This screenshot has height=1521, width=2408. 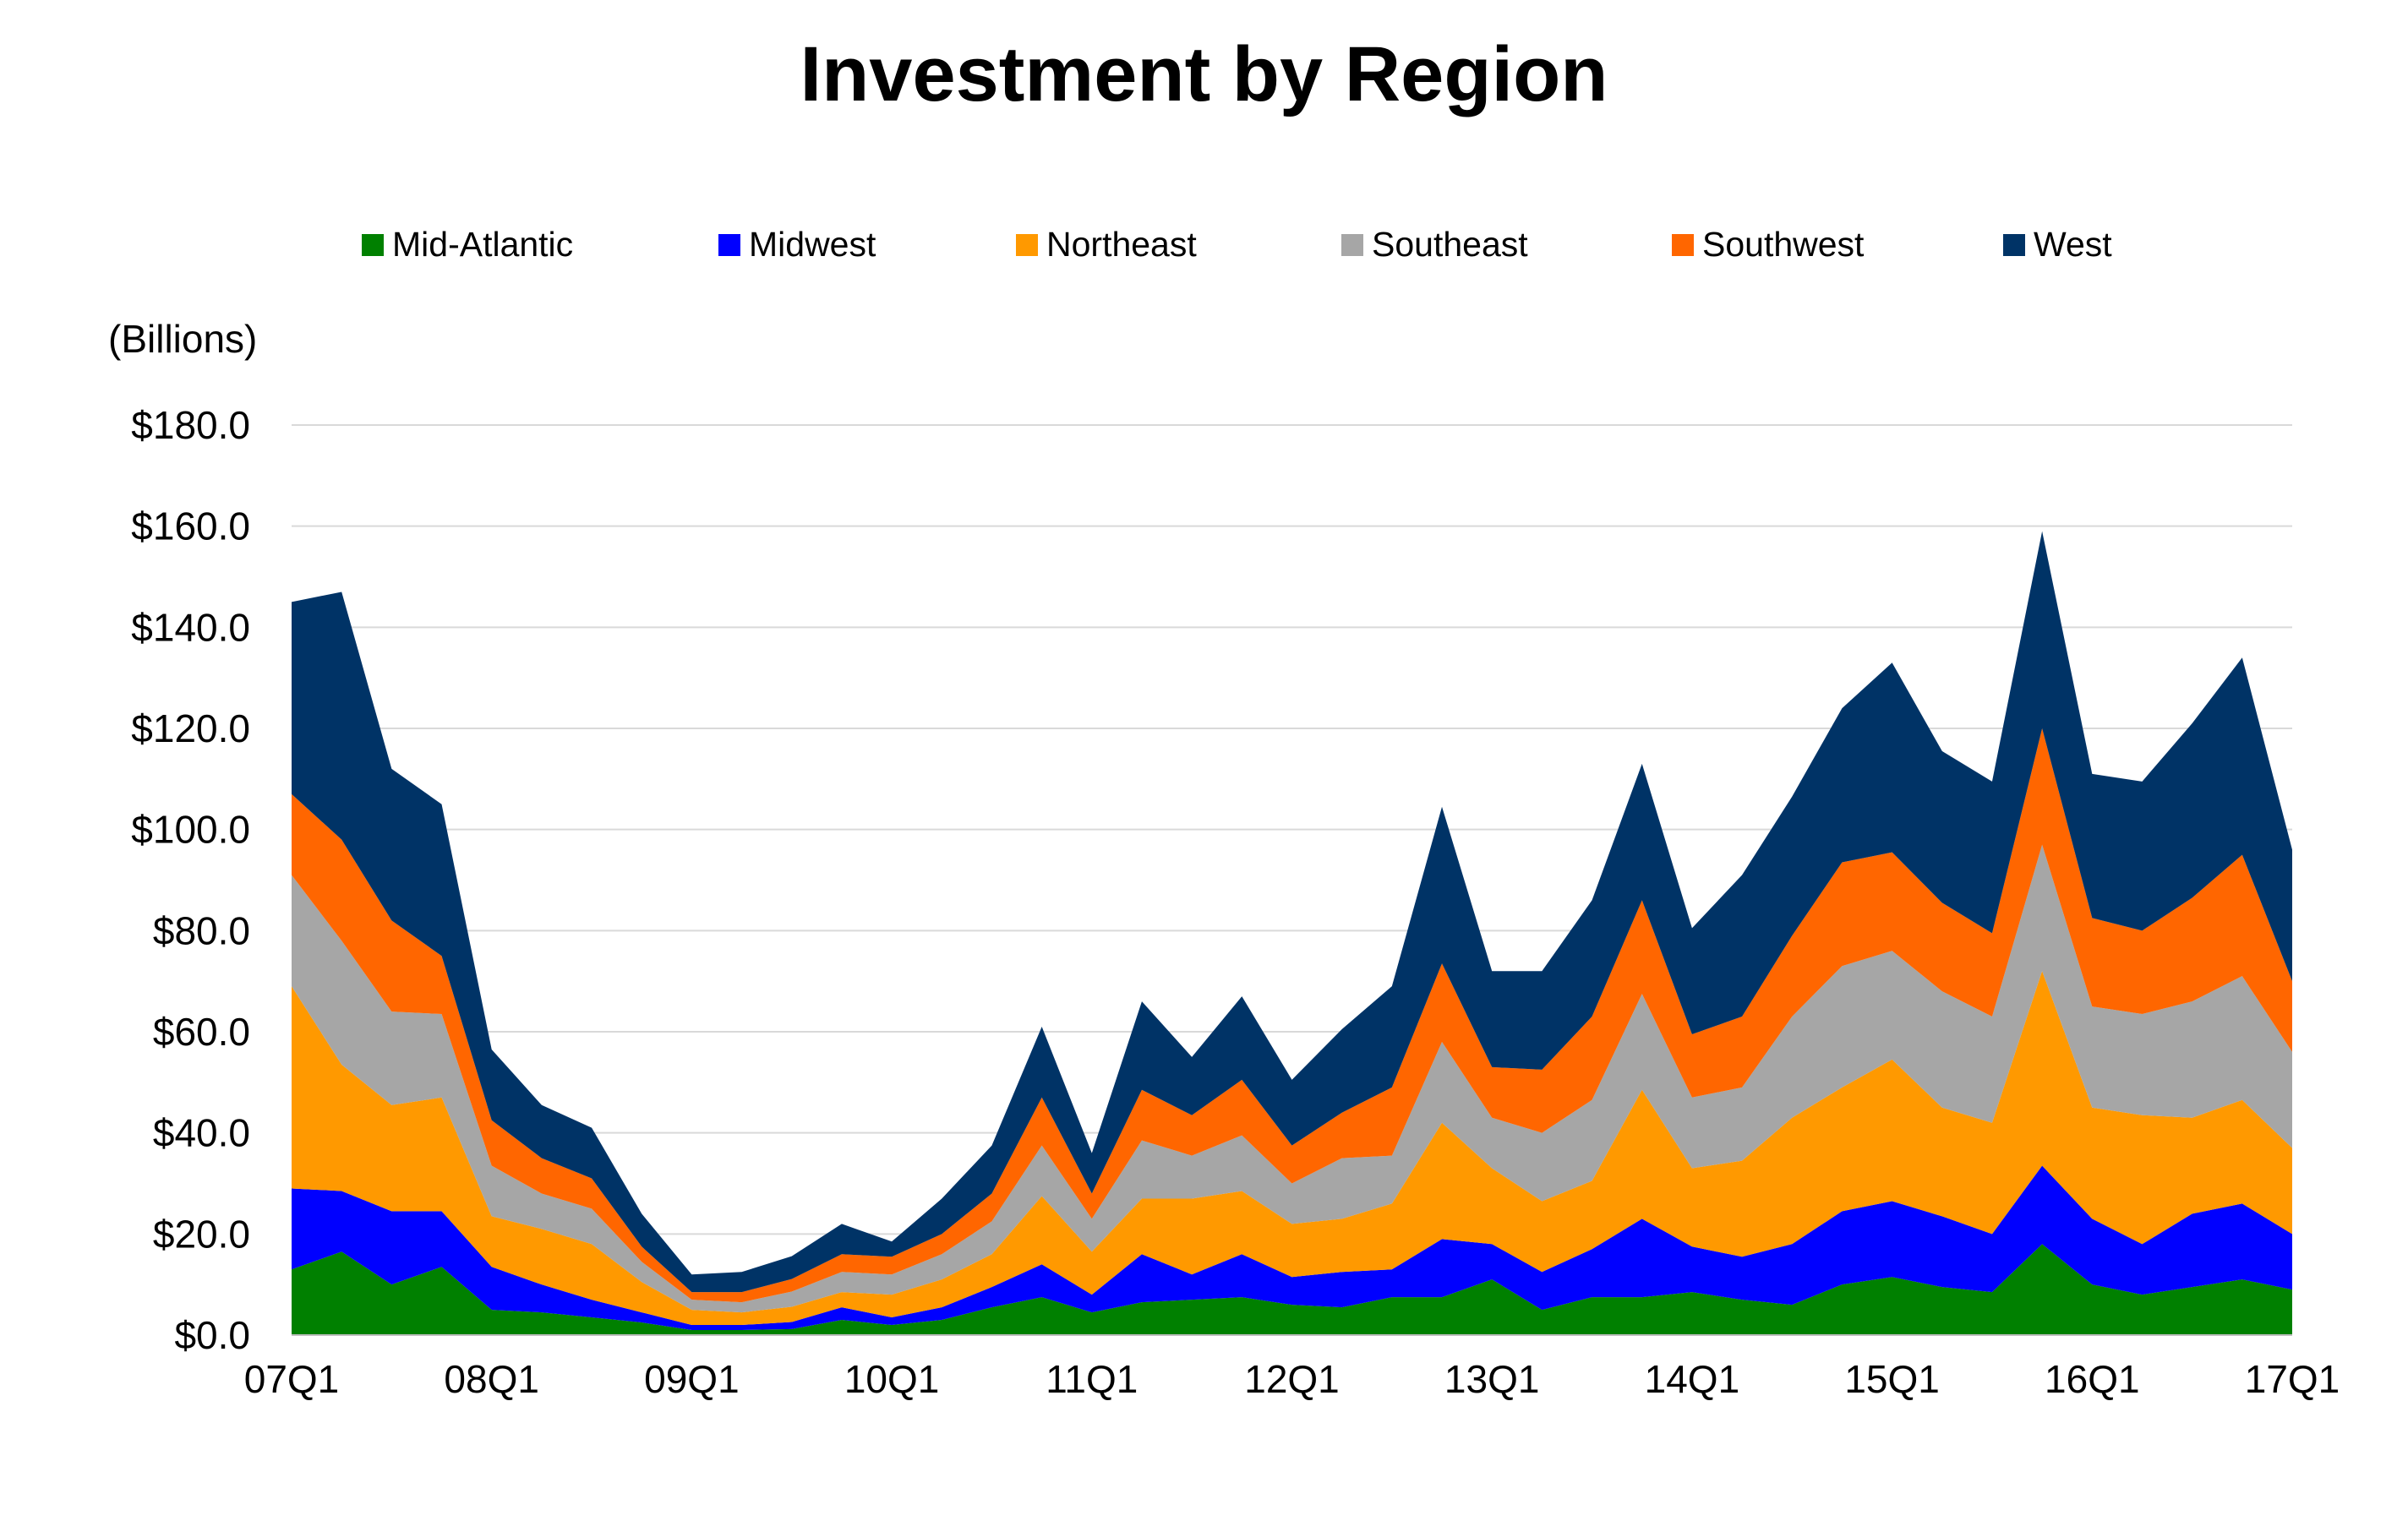 I want to click on legend-swatch-southwest, so click(x=1683, y=244).